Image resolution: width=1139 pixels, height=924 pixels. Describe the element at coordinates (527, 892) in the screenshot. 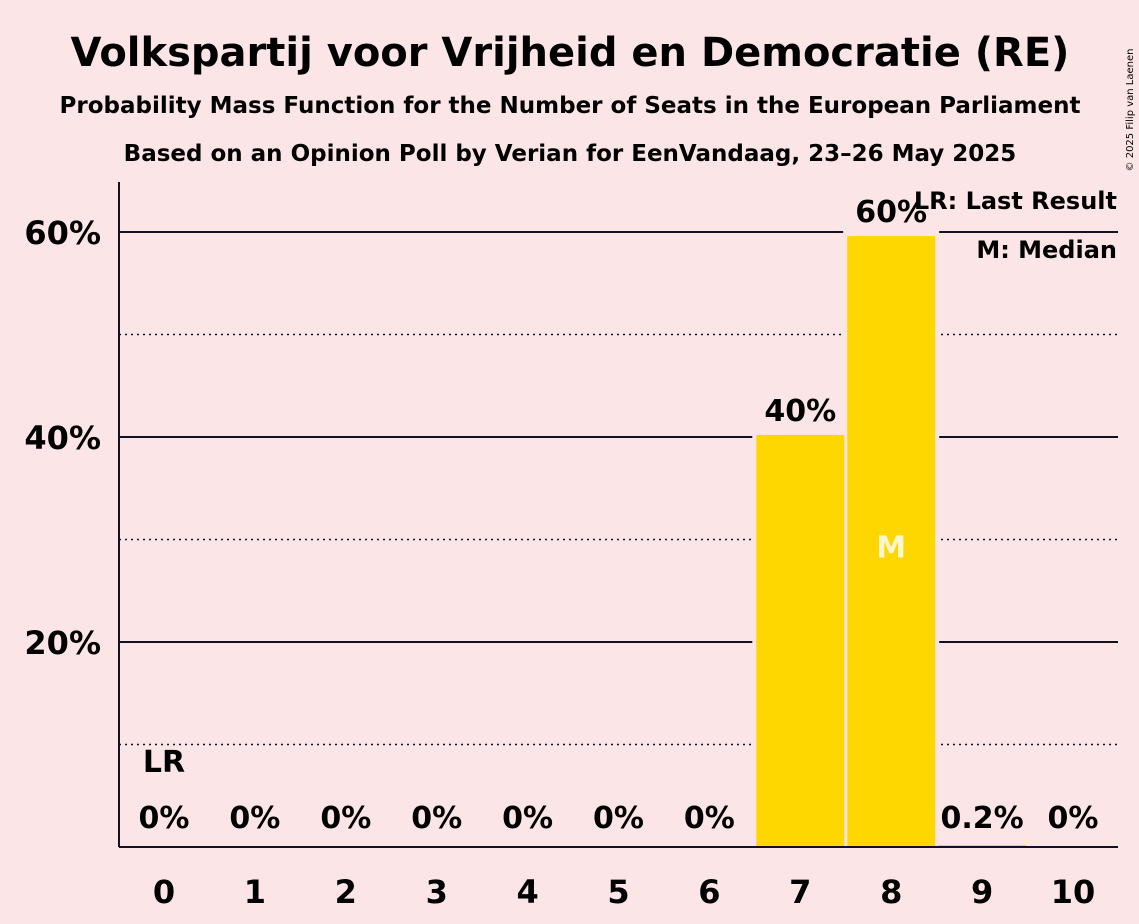

I see `x-tick-label: 4` at that location.